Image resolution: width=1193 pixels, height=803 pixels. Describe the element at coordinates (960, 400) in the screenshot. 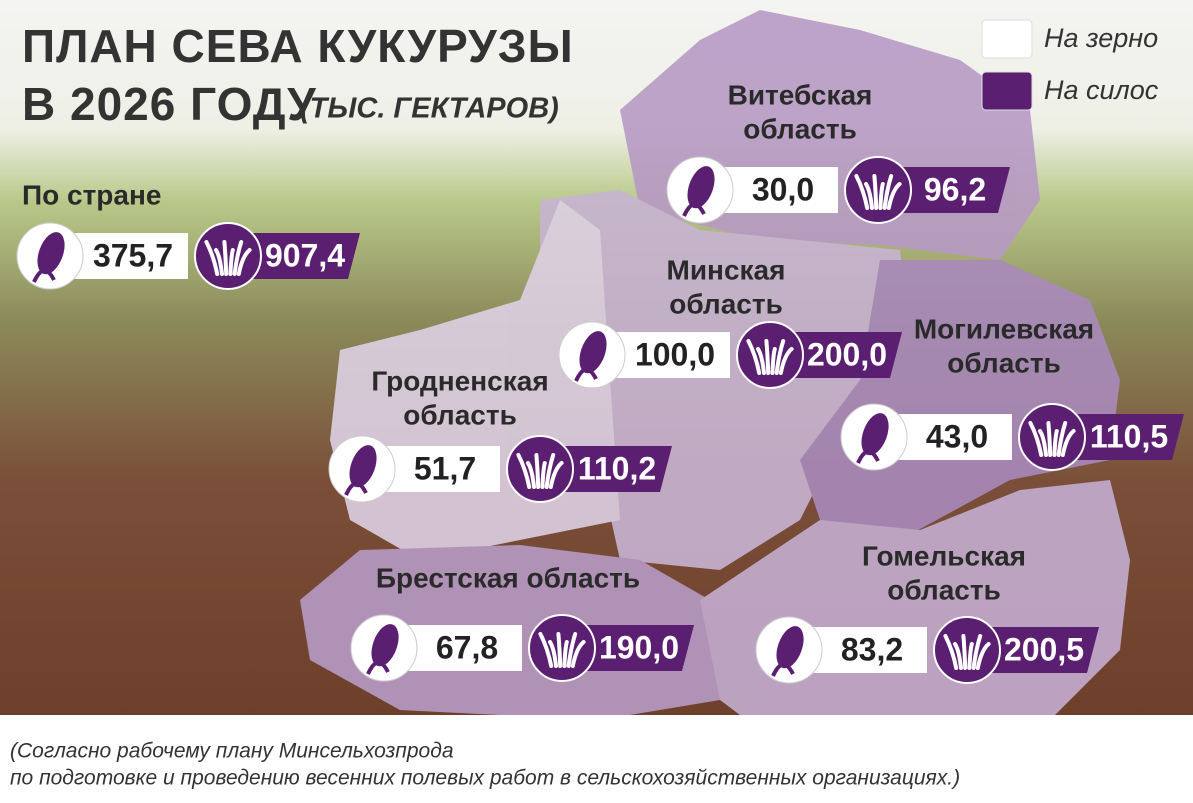

I see `region-mogilev` at that location.